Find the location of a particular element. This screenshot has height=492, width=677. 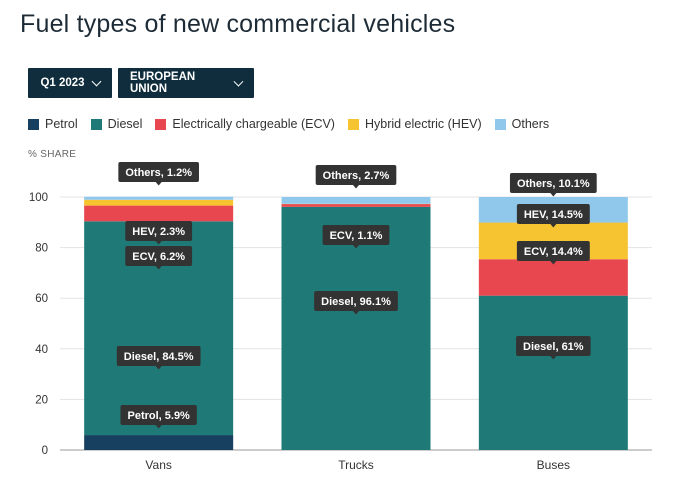

legend-item-petrol: Petrol is located at coordinates (53, 124).